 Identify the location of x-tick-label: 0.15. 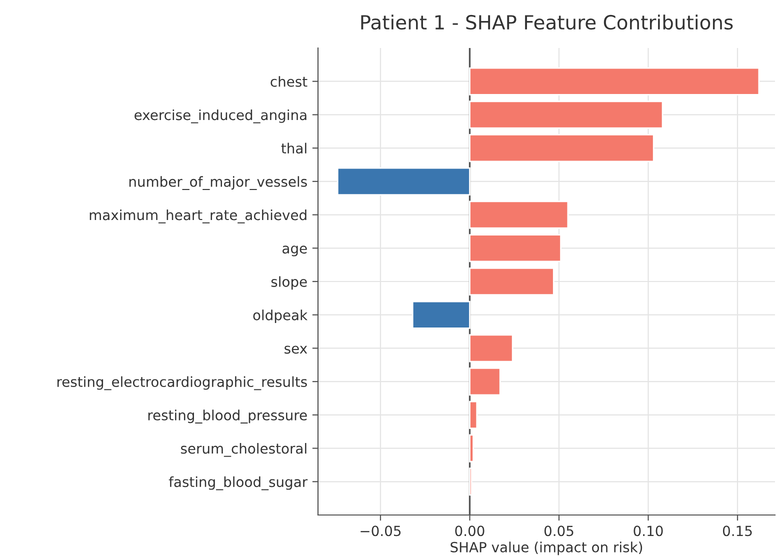
(737, 531).